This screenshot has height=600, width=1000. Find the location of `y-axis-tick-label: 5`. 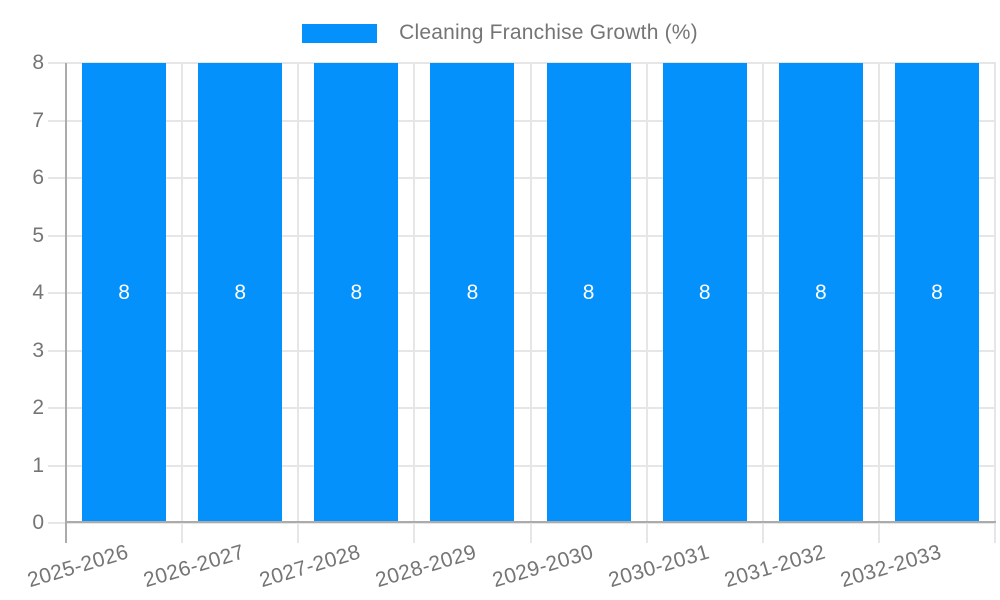

y-axis-tick-label: 5 is located at coordinates (38, 235).